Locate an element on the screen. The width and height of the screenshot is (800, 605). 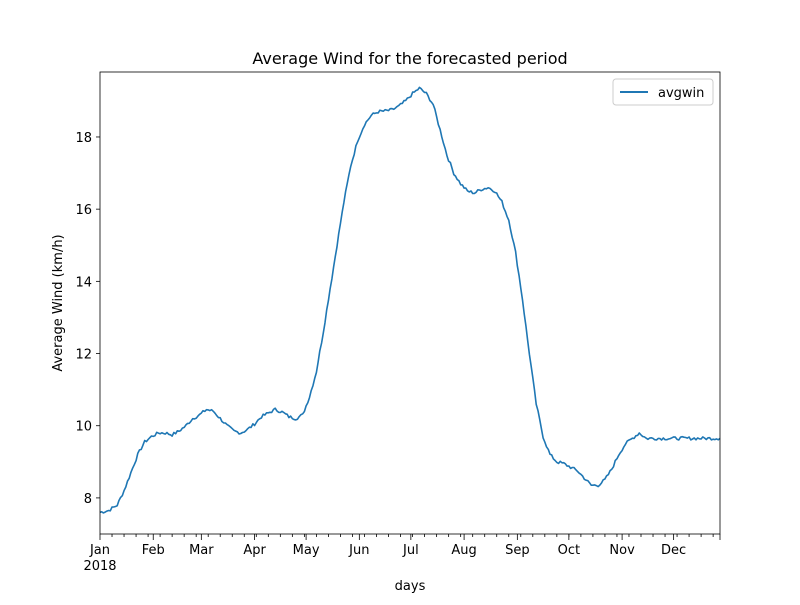
x-tick-label: Jan is located at coordinates (99, 550).